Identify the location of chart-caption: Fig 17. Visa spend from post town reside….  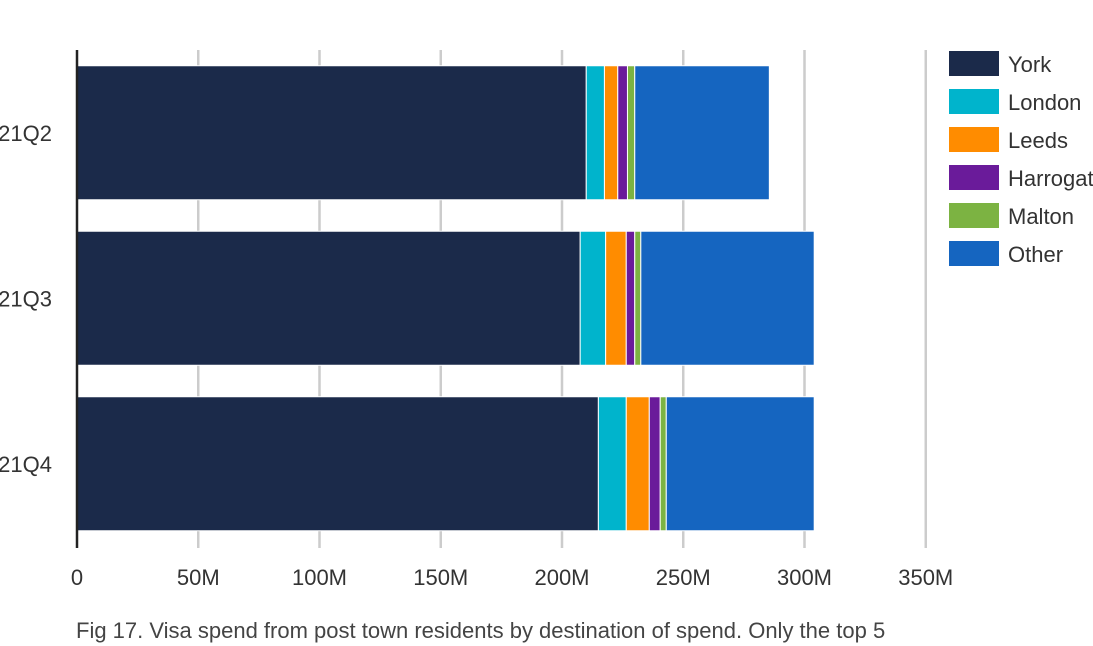
(481, 630).